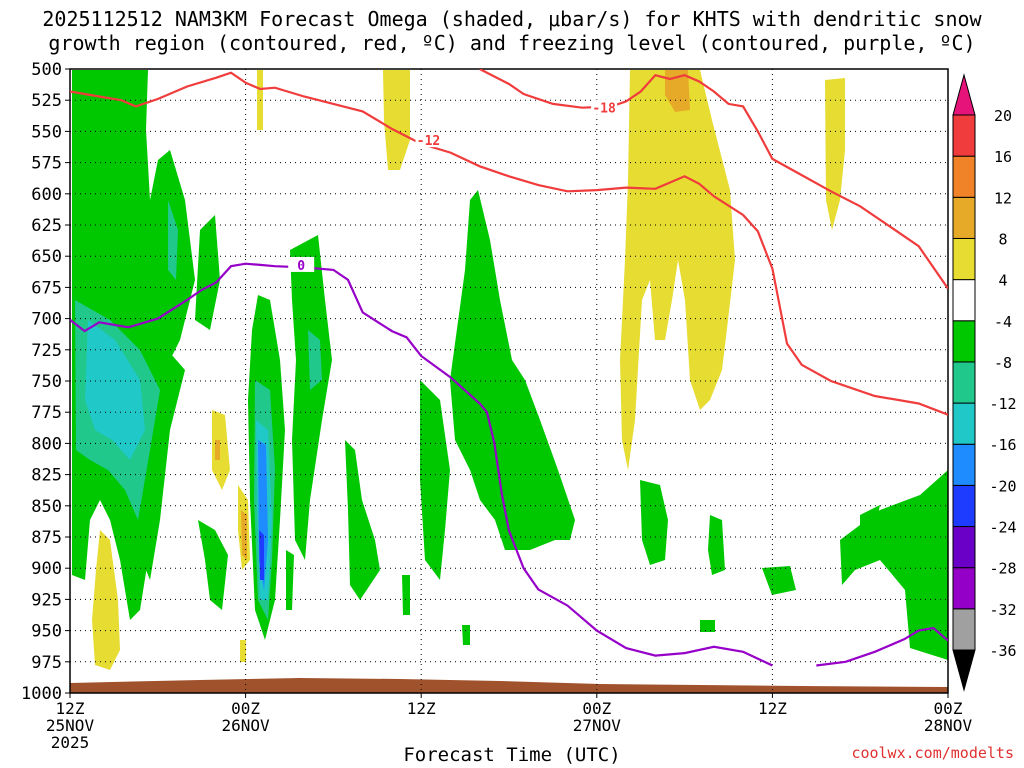 The width and height of the screenshot is (1024, 768). Describe the element at coordinates (597, 725) in the screenshot. I see `x-tick-date-label: 27NOV` at that location.